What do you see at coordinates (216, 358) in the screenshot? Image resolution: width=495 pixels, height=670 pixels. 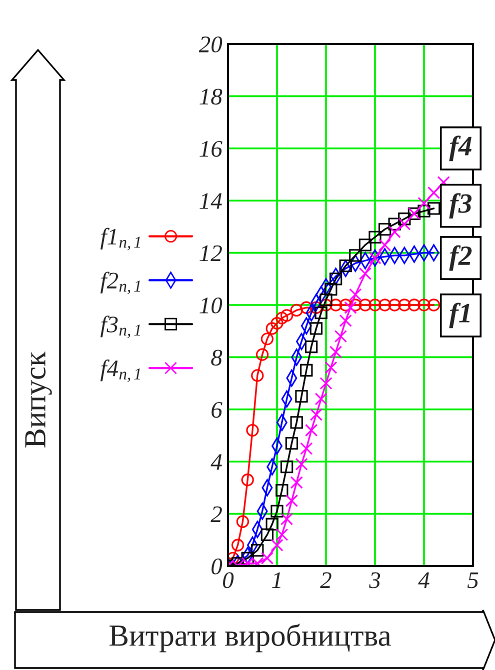 I see `y-tick-label: 8` at bounding box center [216, 358].